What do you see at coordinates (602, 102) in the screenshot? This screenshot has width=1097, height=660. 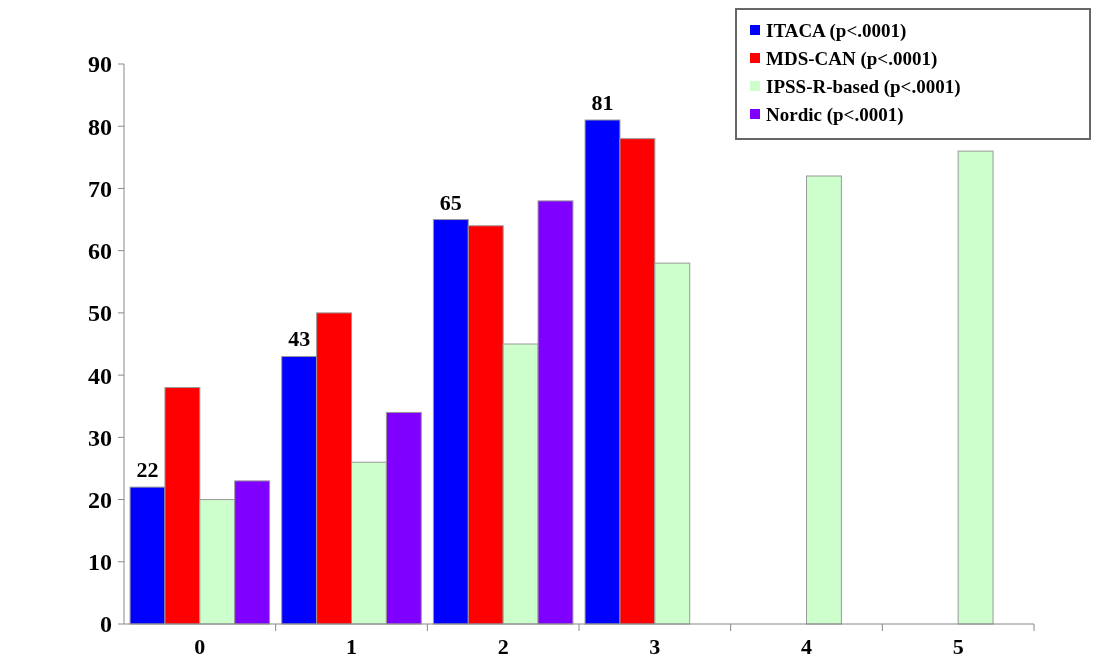 I see `data-label: 81` at bounding box center [602, 102].